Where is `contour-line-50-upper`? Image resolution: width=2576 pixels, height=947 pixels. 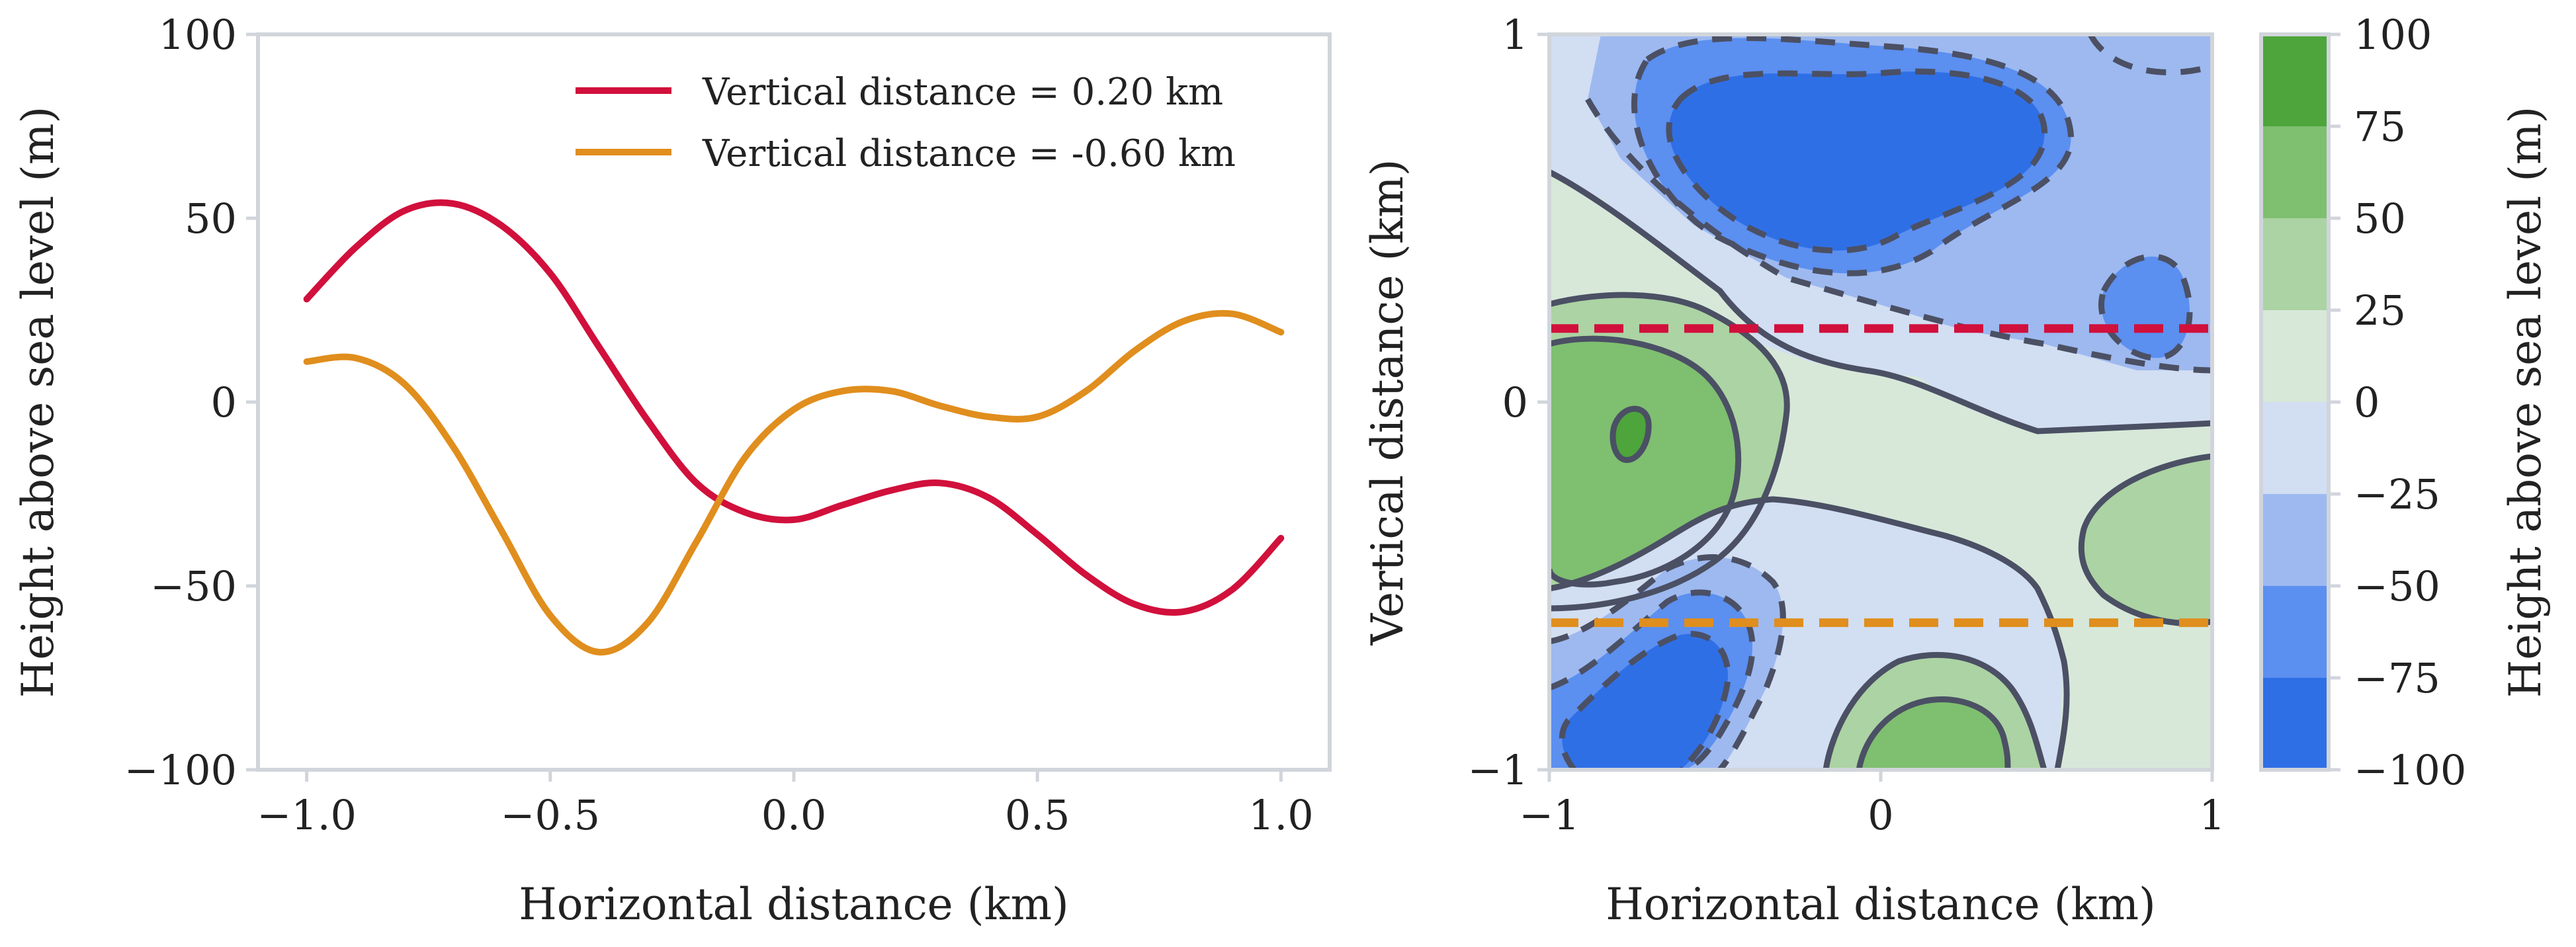
contour-line-50-upper is located at coordinates (1852, 155).